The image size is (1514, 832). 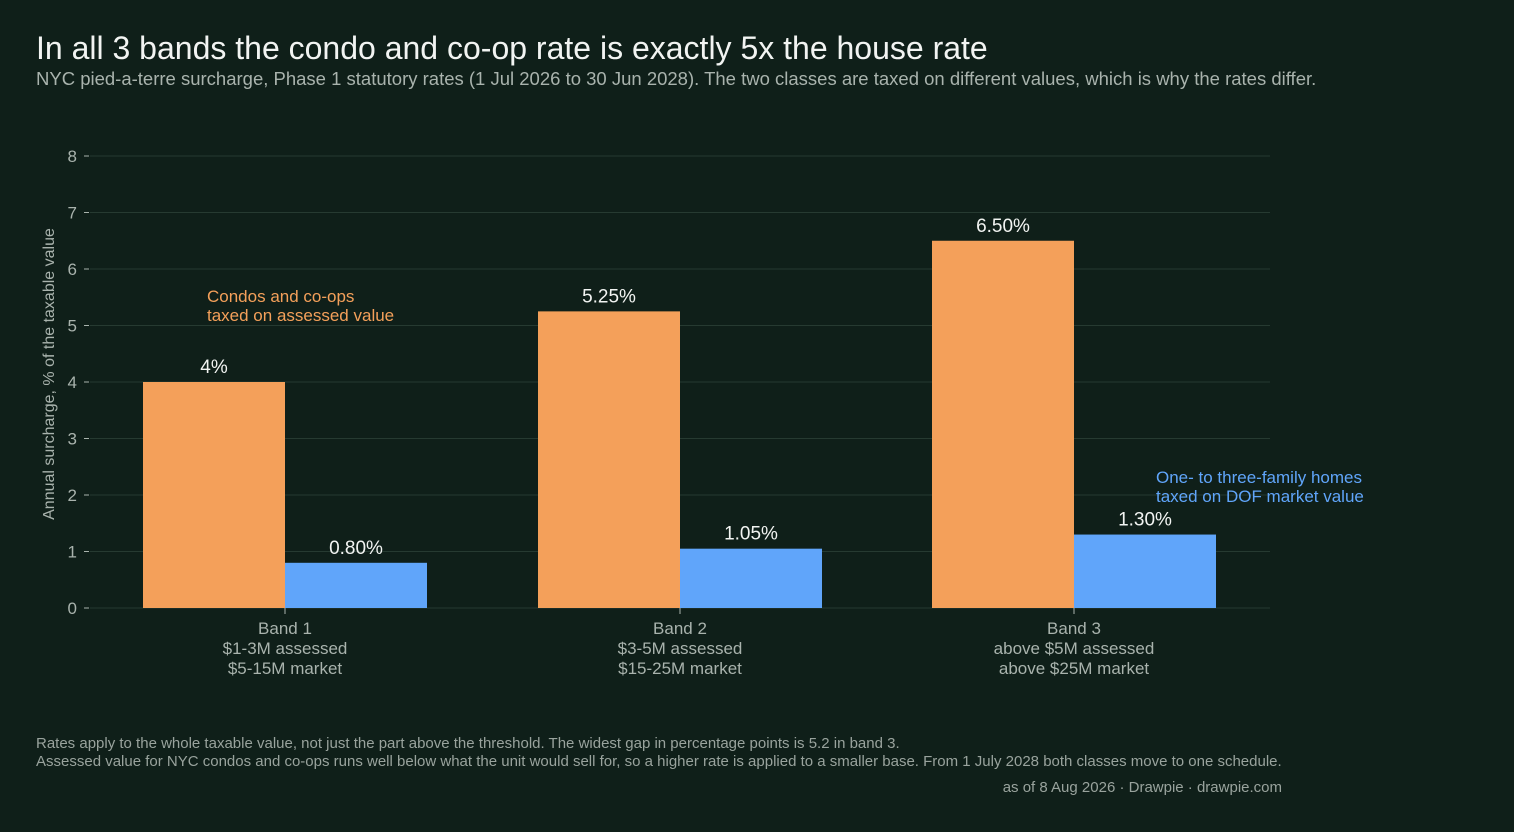 I want to click on x-tick-label: Band 2, so click(x=680, y=628).